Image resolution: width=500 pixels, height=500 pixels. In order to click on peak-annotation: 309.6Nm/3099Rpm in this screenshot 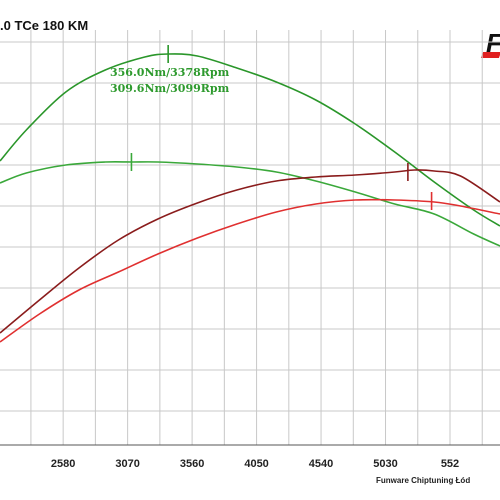, I will do `click(170, 88)`.